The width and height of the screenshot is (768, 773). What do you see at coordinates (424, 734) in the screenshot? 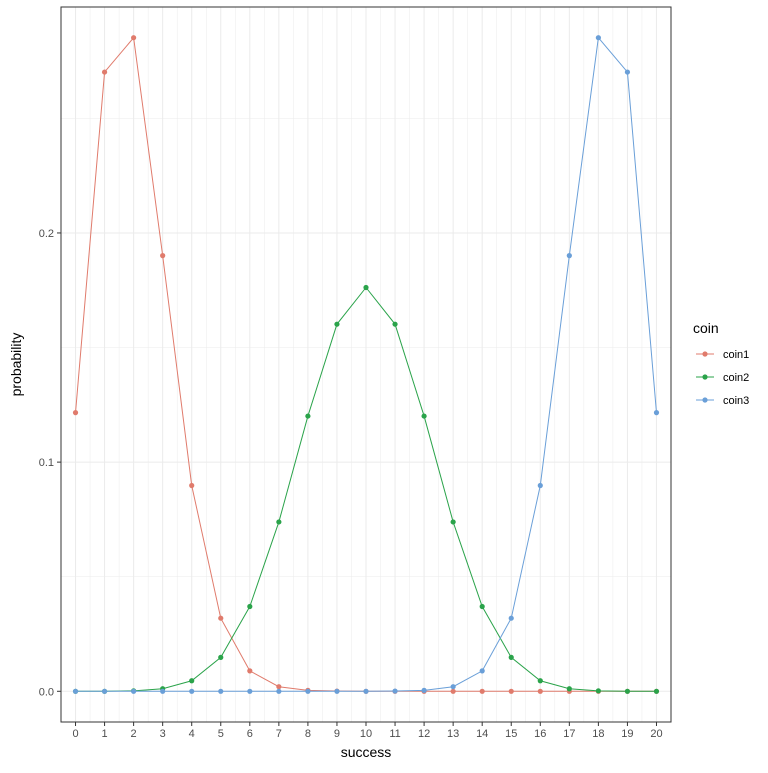
I see `x-tick-label: 12` at bounding box center [424, 734].